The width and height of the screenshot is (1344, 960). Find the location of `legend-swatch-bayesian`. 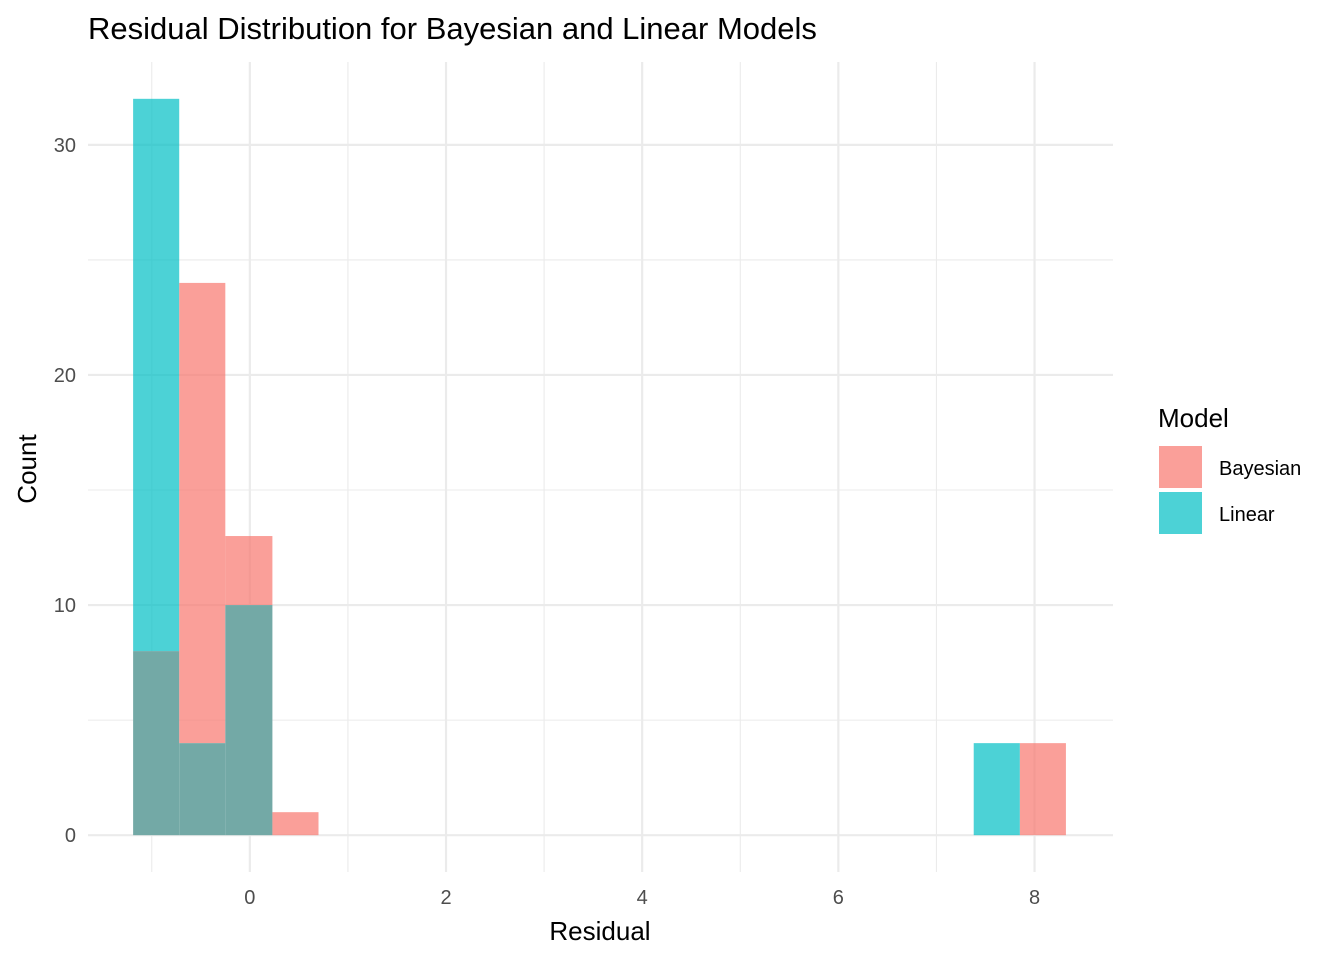

legend-swatch-bayesian is located at coordinates (1180, 467).